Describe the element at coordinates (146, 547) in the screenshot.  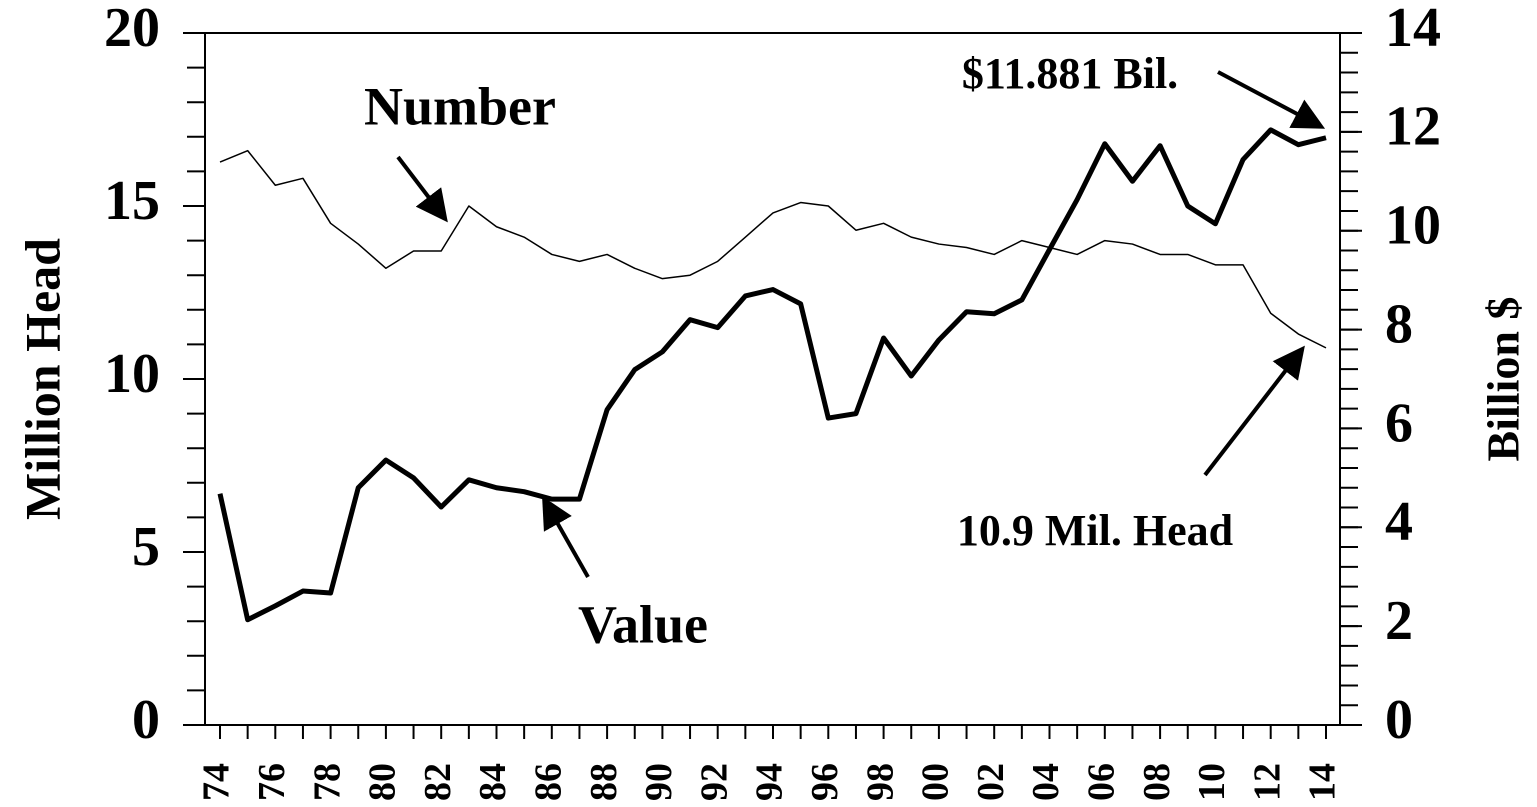
I see `y-tick-label: 5` at that location.